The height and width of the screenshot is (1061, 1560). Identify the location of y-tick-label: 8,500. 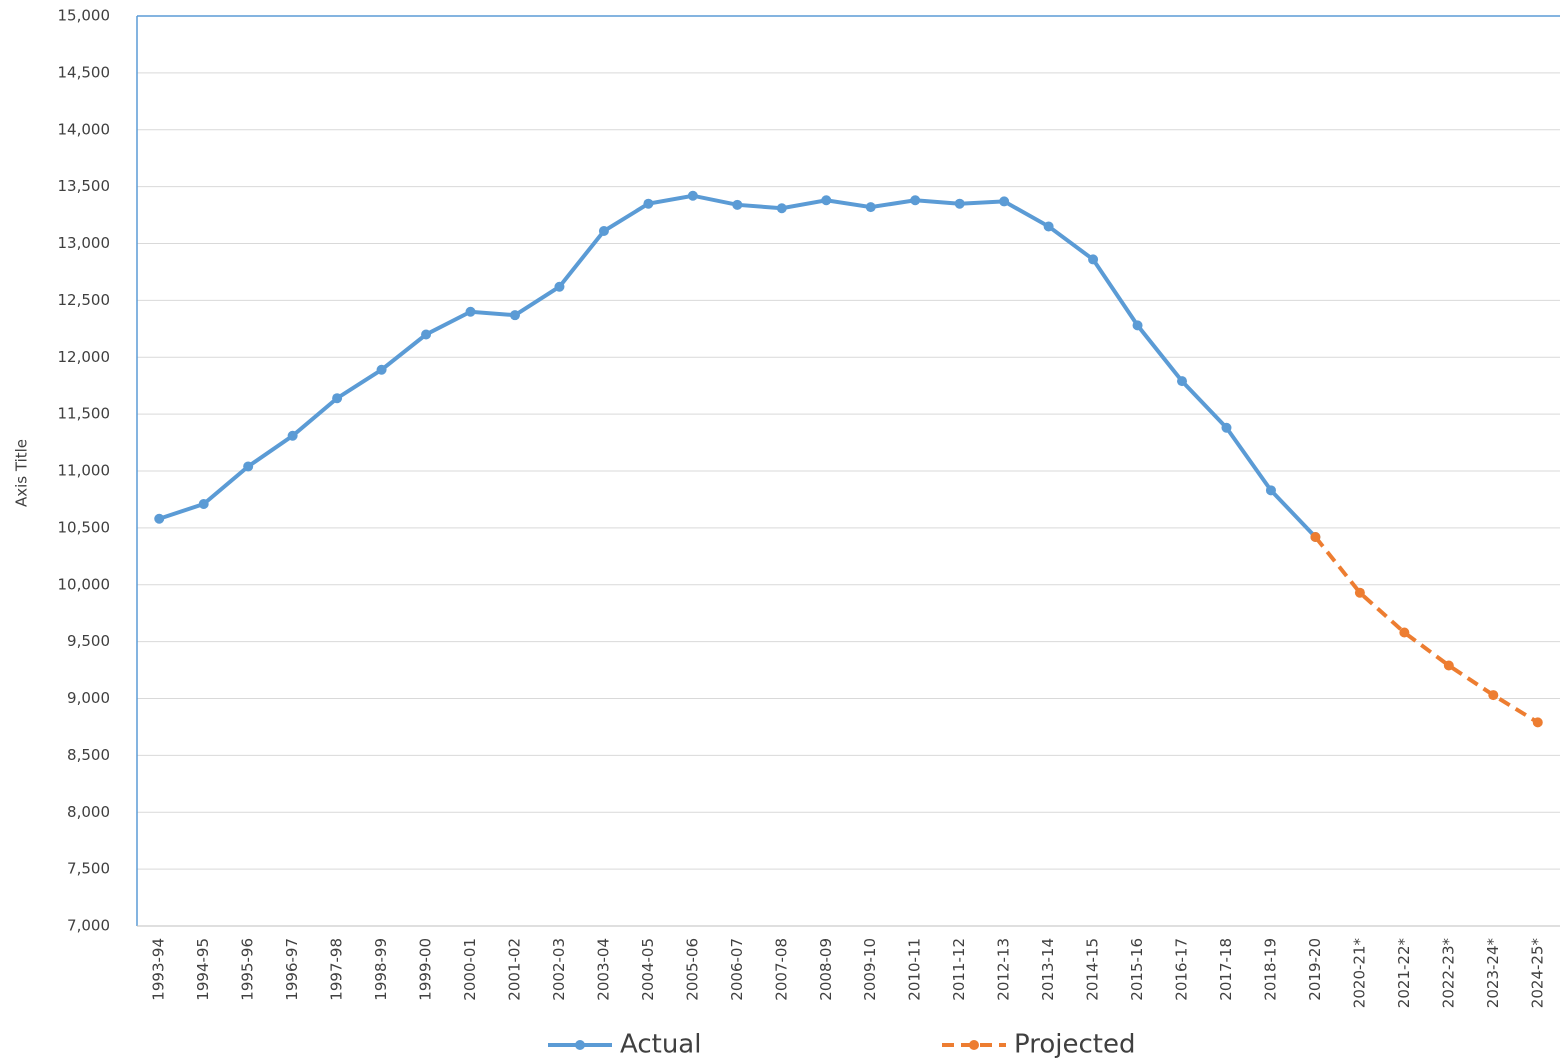
(88, 755).